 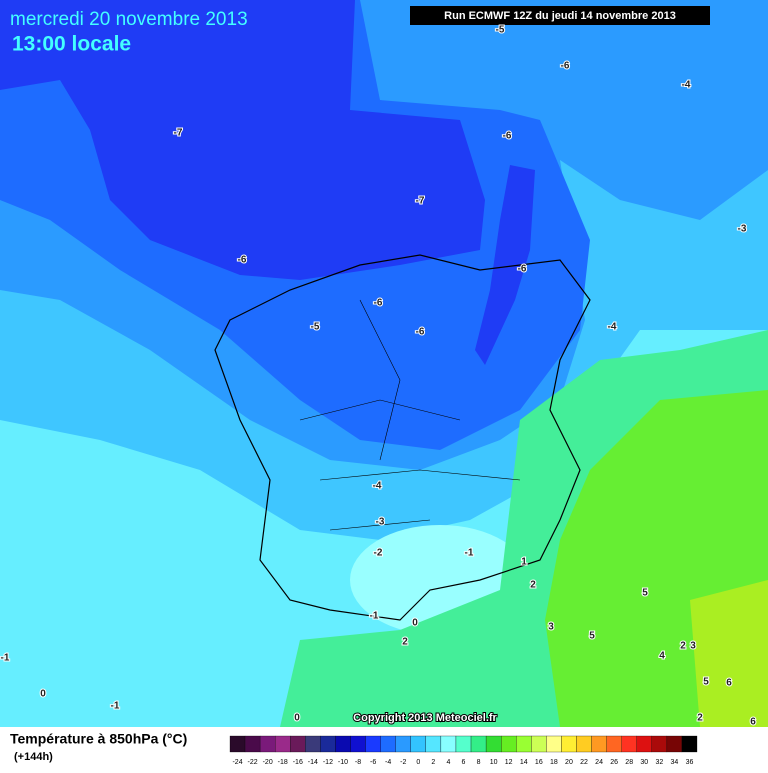 I want to click on legend-tick-label: 12, so click(x=509, y=762).